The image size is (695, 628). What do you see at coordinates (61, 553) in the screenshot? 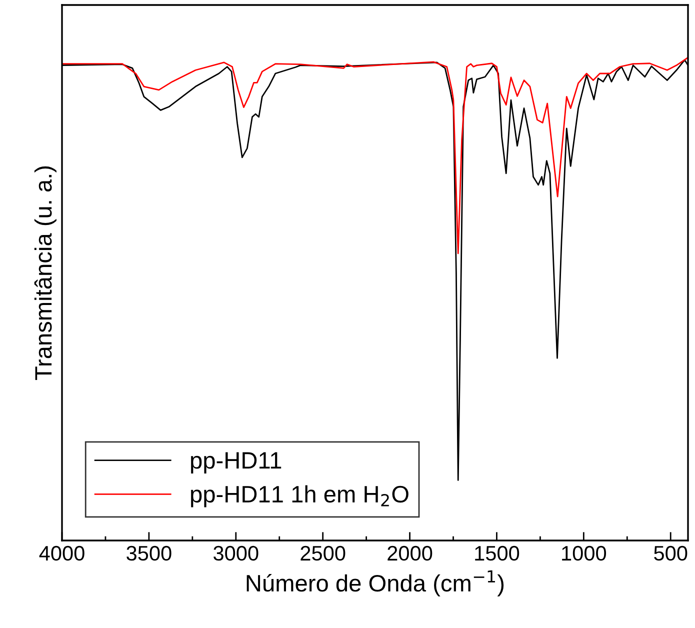
I see `x-tick-label: 4000` at bounding box center [61, 553].